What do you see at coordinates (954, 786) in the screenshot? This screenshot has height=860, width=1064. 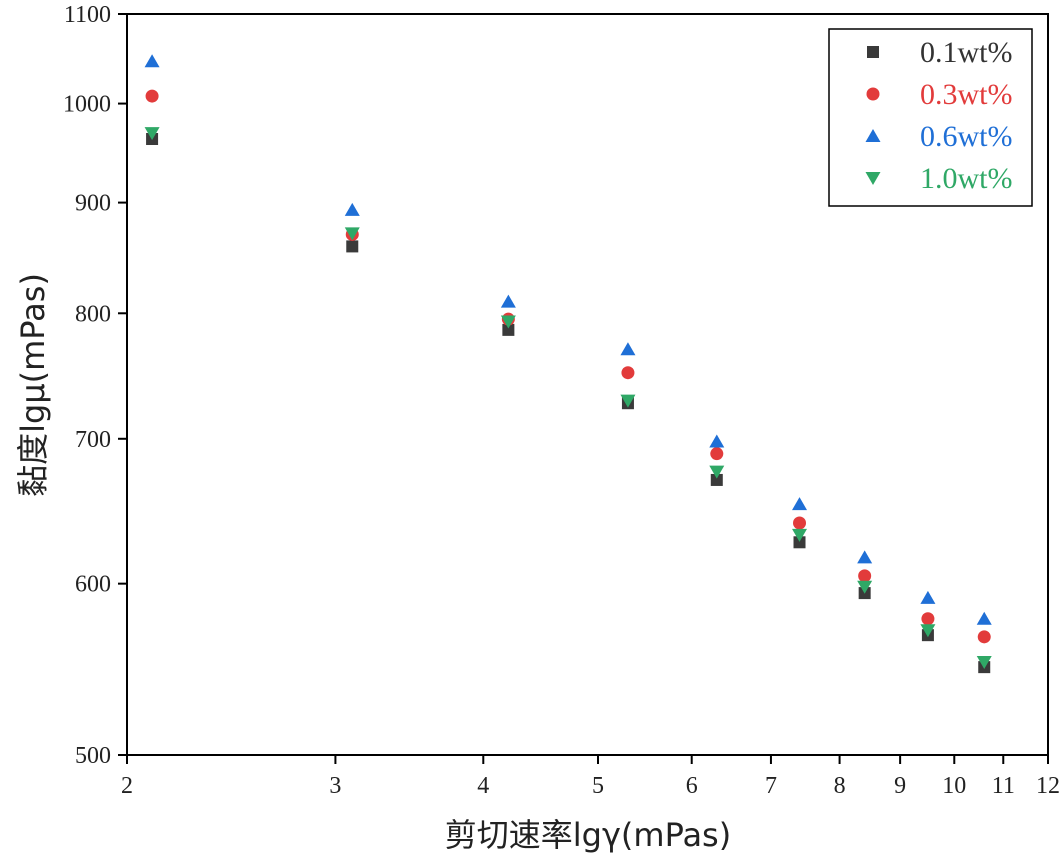 I see `x-tick-label: 10` at bounding box center [954, 786].